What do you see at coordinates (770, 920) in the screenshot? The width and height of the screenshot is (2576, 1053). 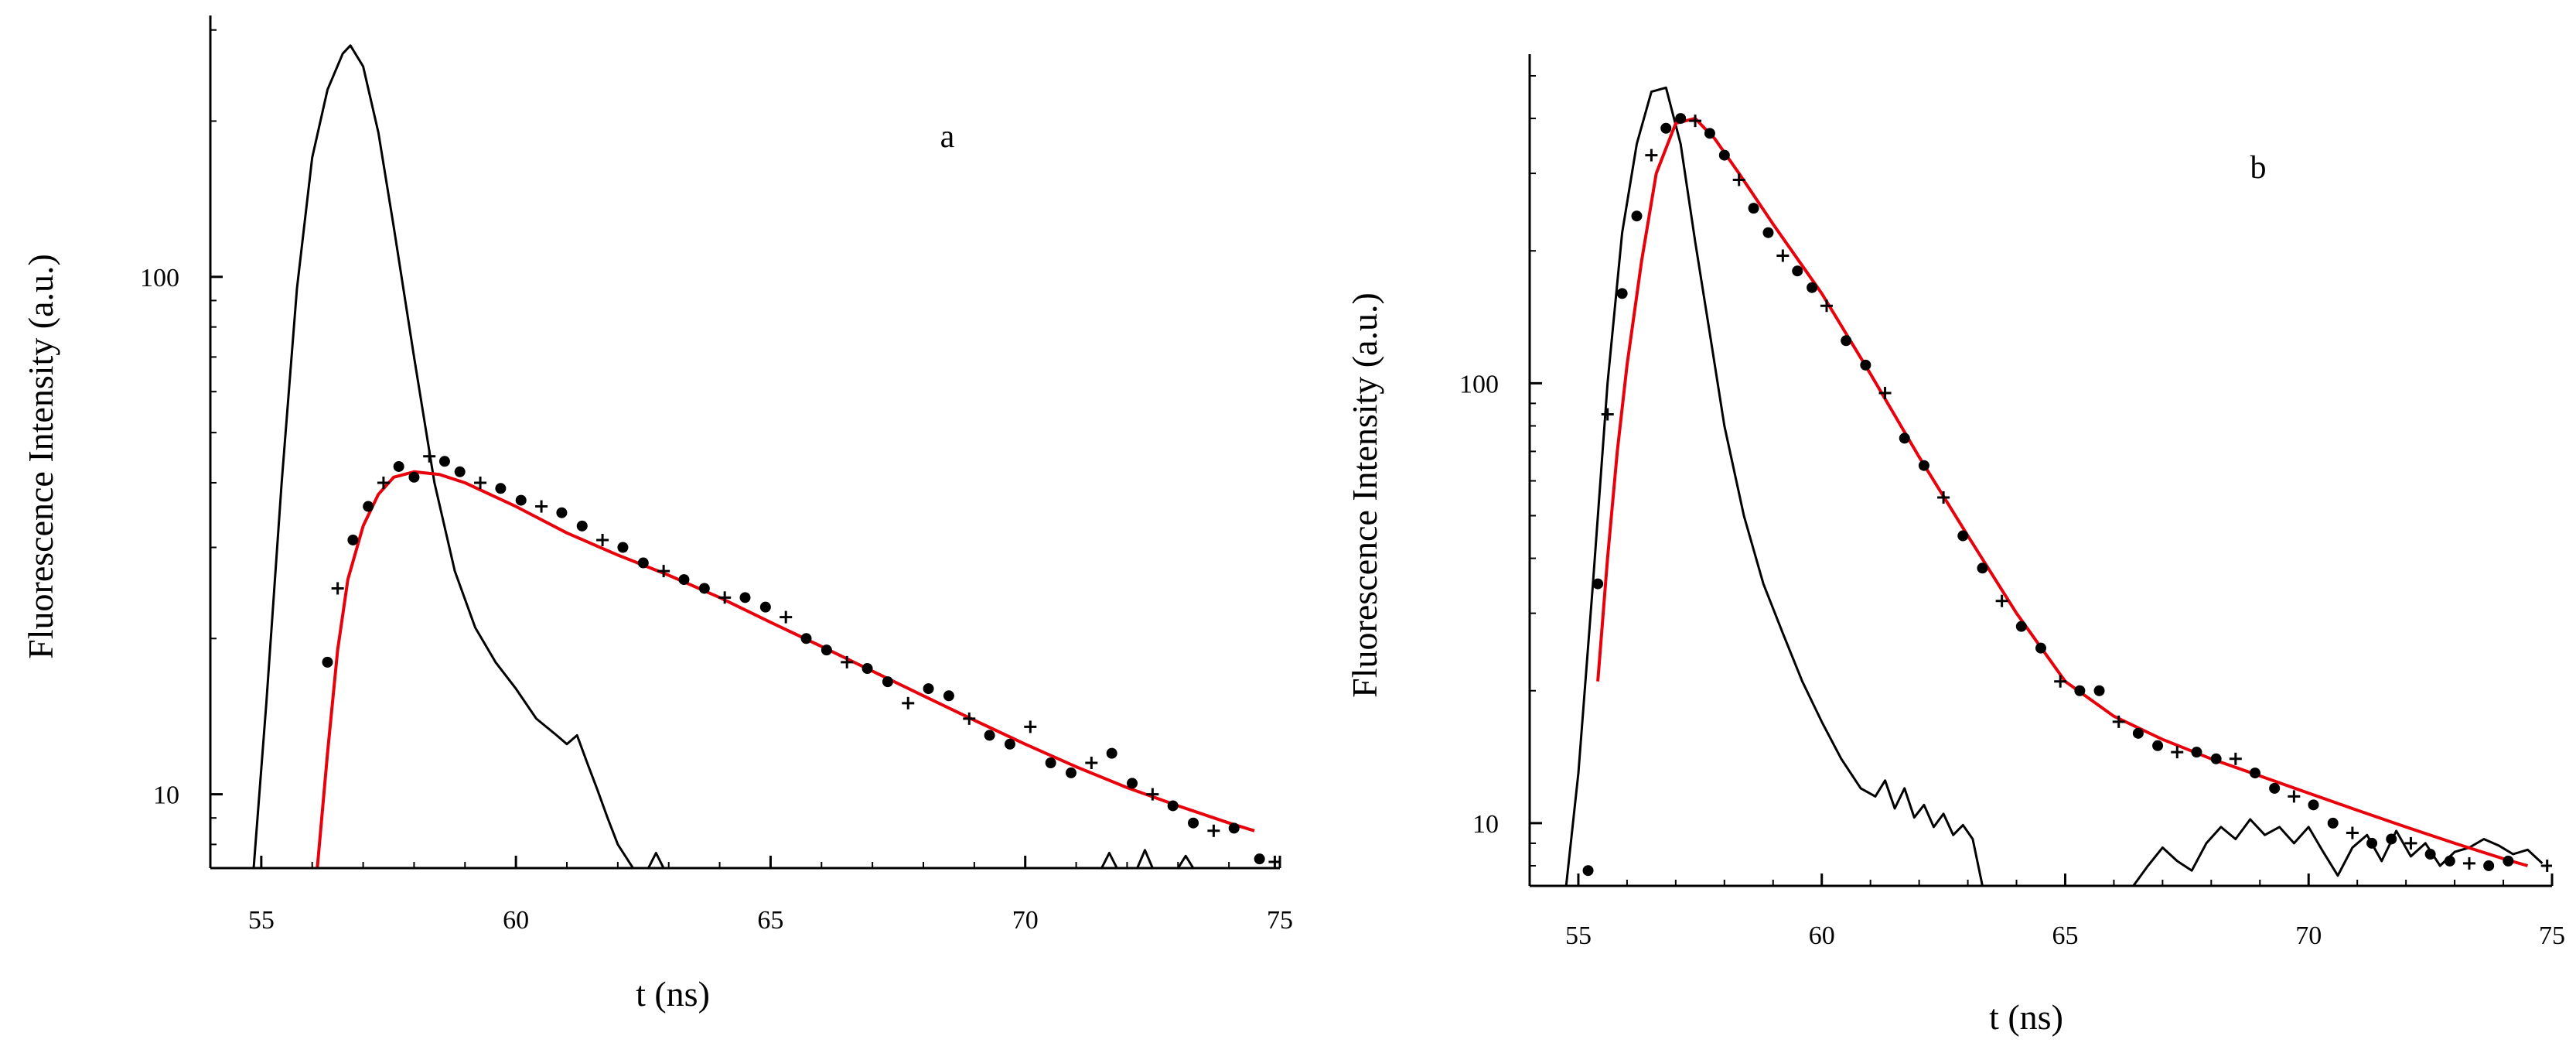 I see `panel-a-x-tick-label: 65` at bounding box center [770, 920].